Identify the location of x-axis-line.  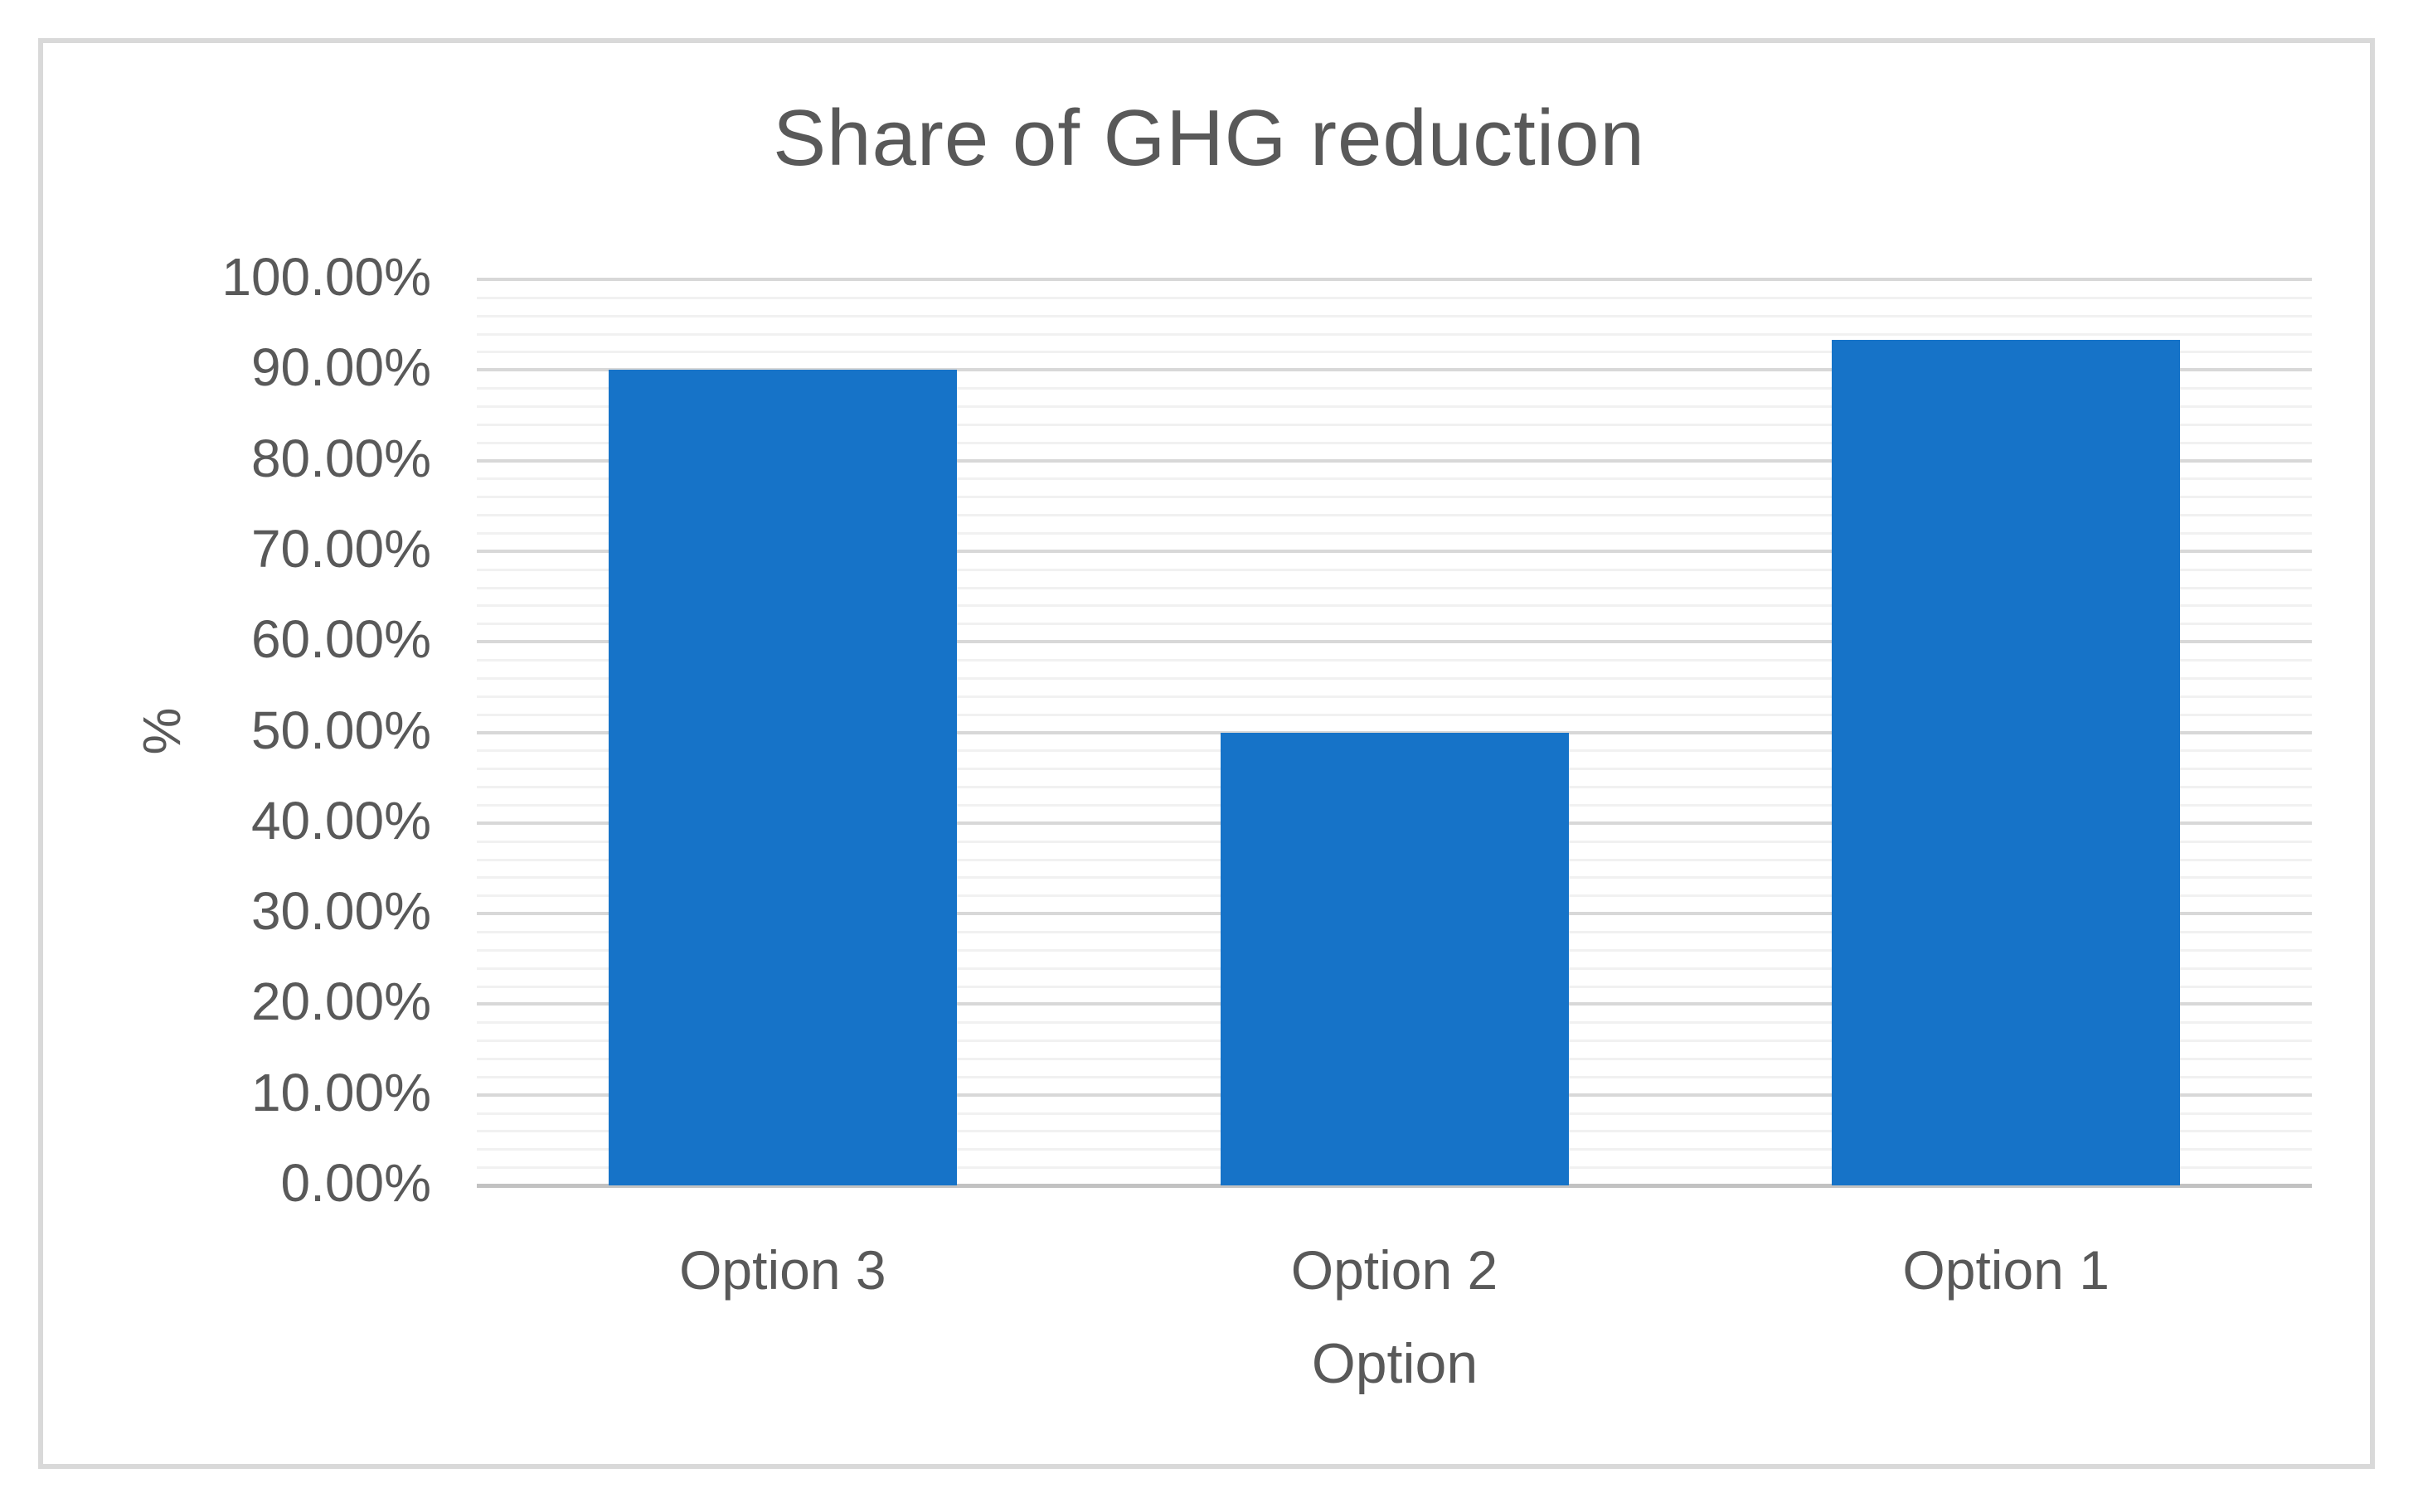
(1394, 1186).